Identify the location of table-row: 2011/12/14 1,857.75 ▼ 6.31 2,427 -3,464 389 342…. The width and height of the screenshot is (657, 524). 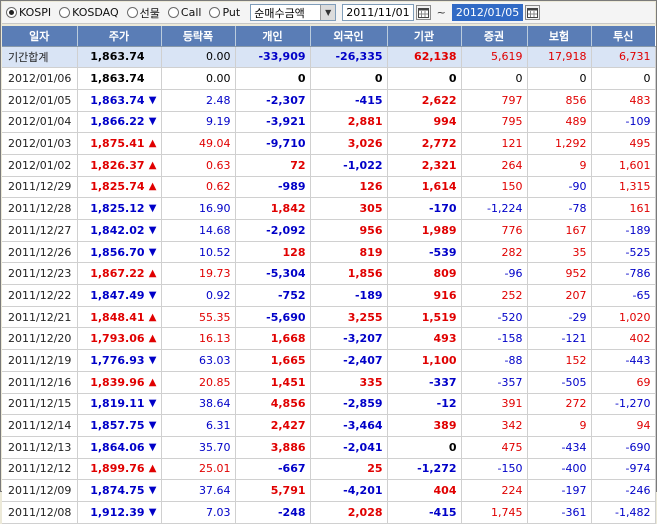
(329, 425).